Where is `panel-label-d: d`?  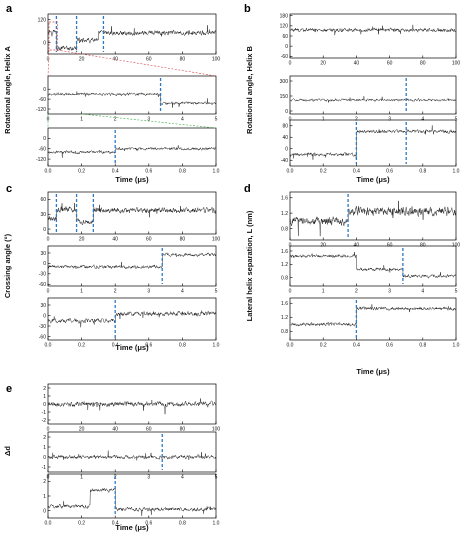 panel-label-d: d is located at coordinates (247, 189).